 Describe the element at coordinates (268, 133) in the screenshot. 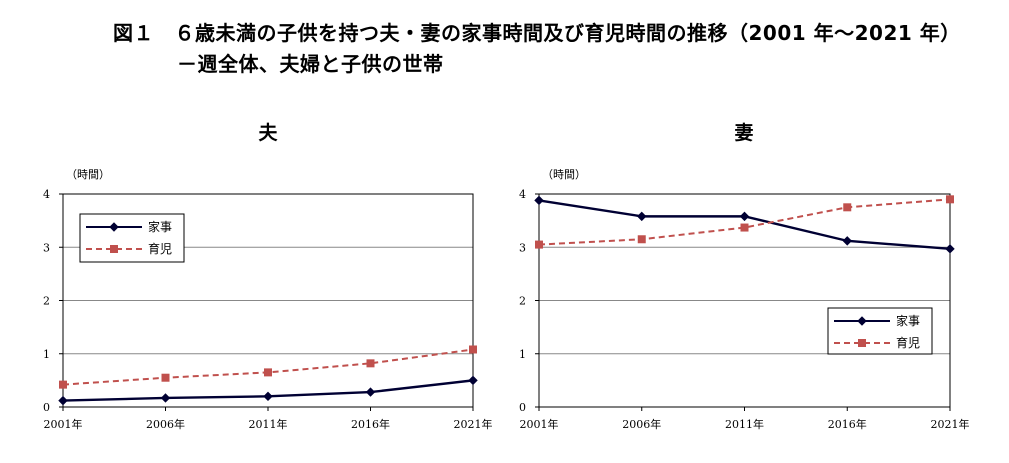

I see `chart-title: 夫` at that location.